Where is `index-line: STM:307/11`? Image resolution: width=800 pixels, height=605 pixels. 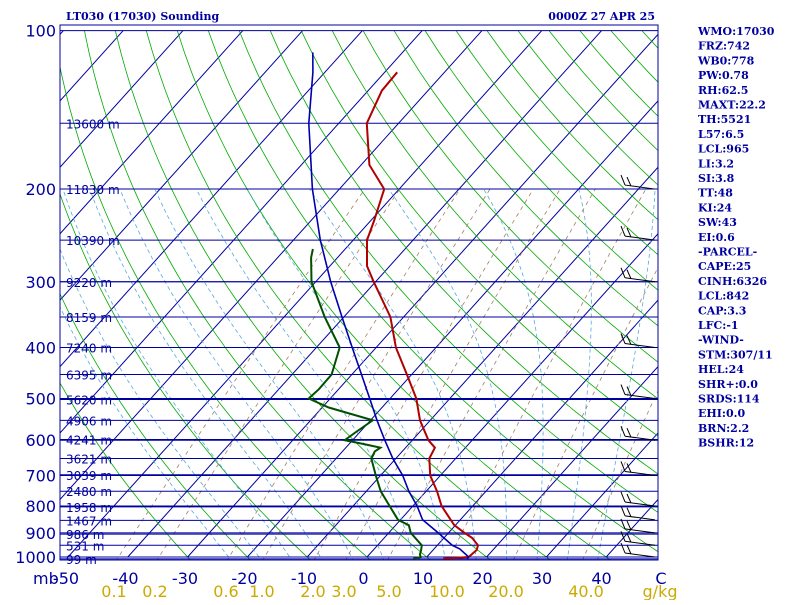
index-line: STM:307/11 is located at coordinates (735, 354).